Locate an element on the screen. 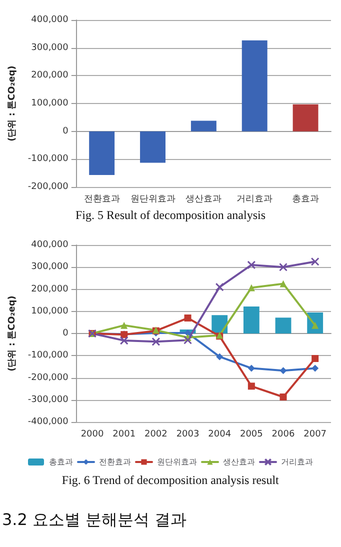  x-tick-label: 2004 is located at coordinates (220, 435).